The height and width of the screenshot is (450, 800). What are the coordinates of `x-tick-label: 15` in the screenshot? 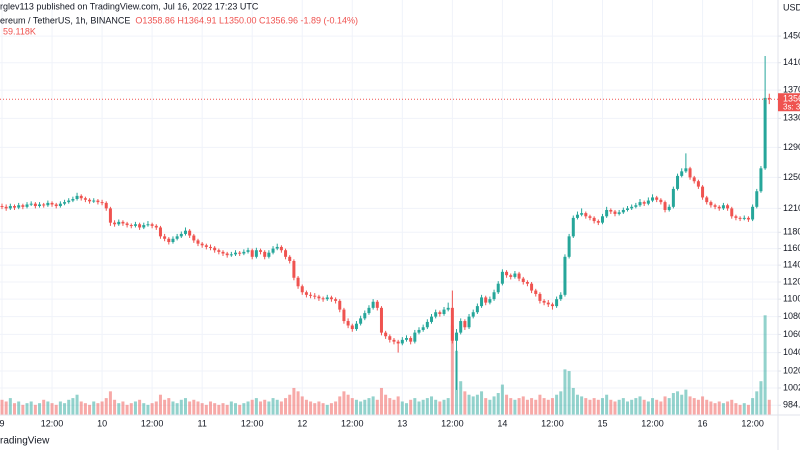 It's located at (602, 423).